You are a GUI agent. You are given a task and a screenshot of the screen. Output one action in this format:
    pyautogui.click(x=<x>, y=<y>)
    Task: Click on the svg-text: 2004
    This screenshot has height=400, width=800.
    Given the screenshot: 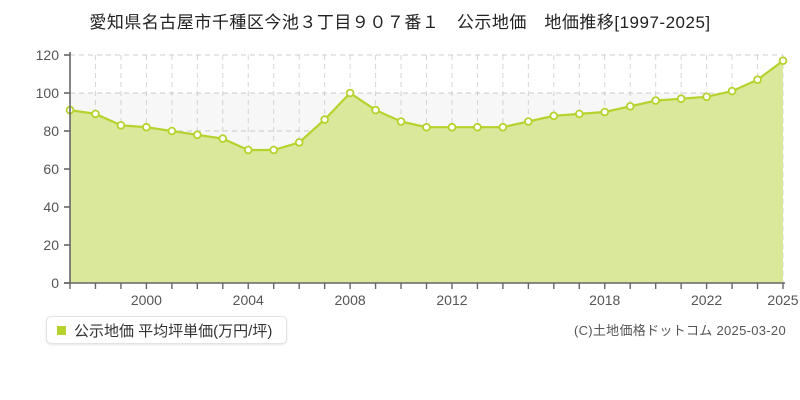 What is the action you would take?
    pyautogui.click(x=248, y=300)
    